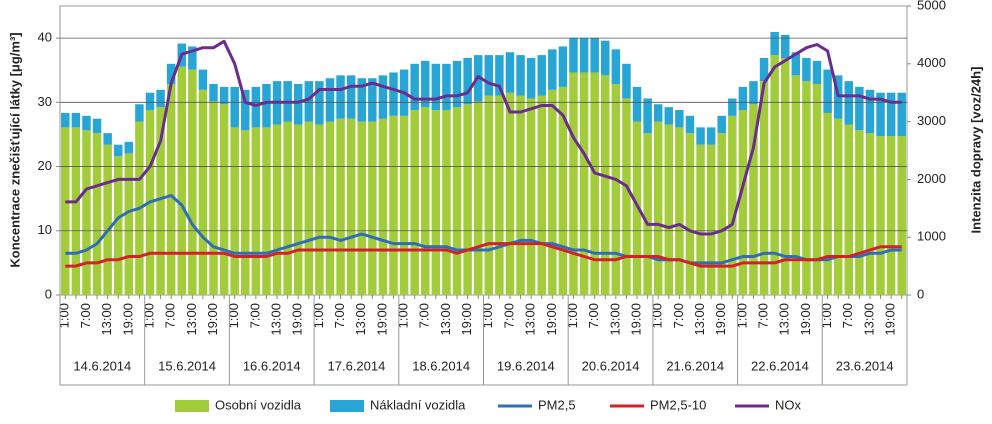 The width and height of the screenshot is (992, 424). Describe the element at coordinates (931, 178) in the screenshot. I see `y2-tick-label: 2000` at that location.